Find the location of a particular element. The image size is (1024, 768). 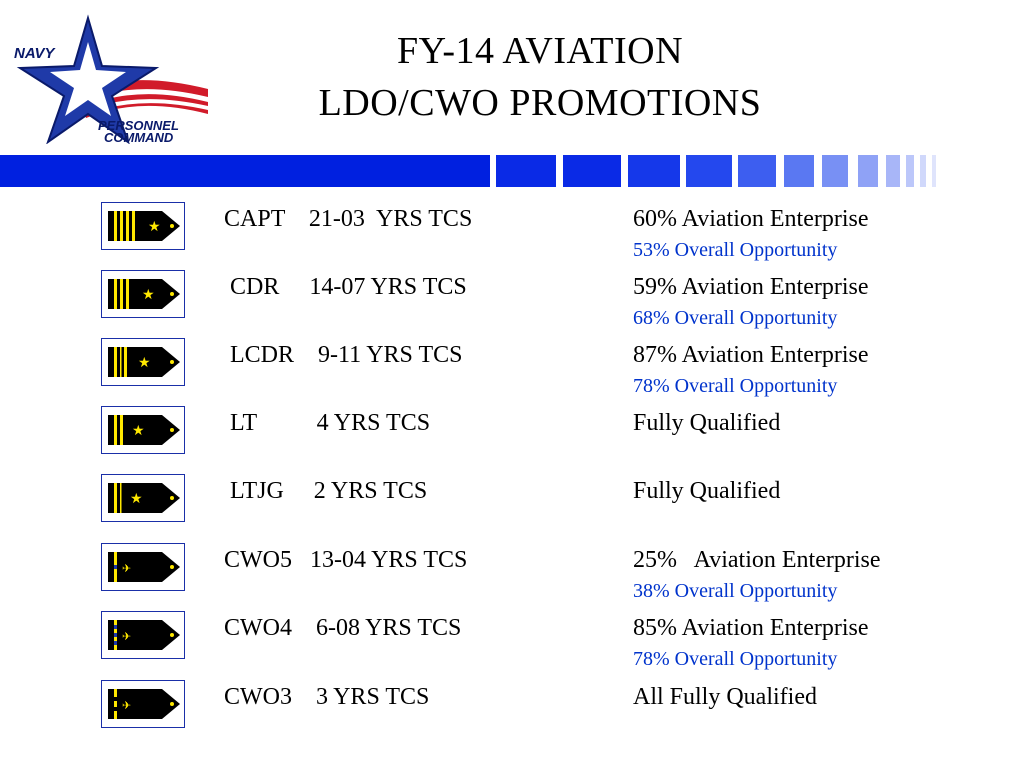

lcdr-shoulder-board-icon: ★ is located at coordinates (143, 362).